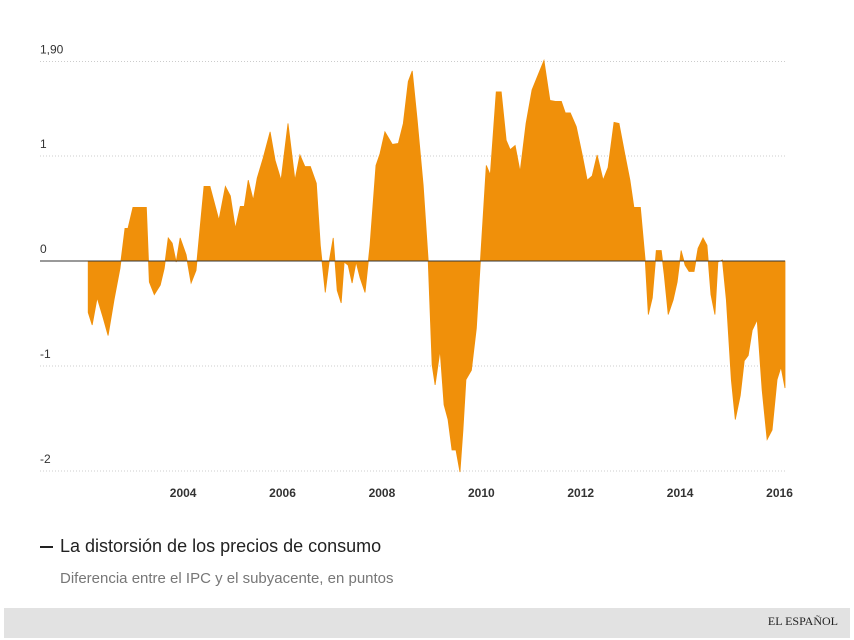  Describe the element at coordinates (43, 249) in the screenshot. I see `y-tick-label: 0` at that location.